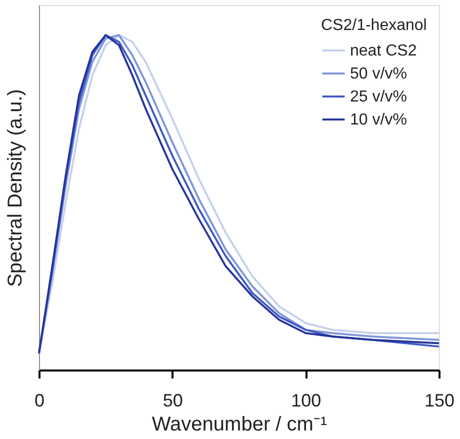  I want to click on legend-label: 10 v/v%, so click(378, 120).